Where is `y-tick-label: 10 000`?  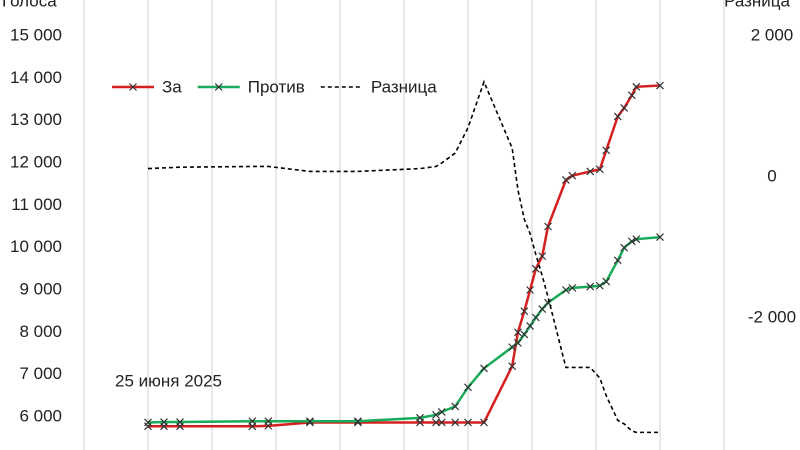 y-tick-label: 10 000 is located at coordinates (36, 246).